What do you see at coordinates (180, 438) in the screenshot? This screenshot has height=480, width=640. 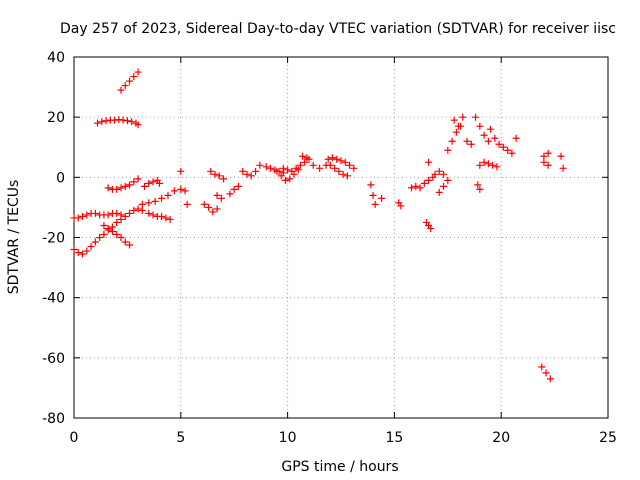 I see `x-tick-label: 5` at bounding box center [180, 438].